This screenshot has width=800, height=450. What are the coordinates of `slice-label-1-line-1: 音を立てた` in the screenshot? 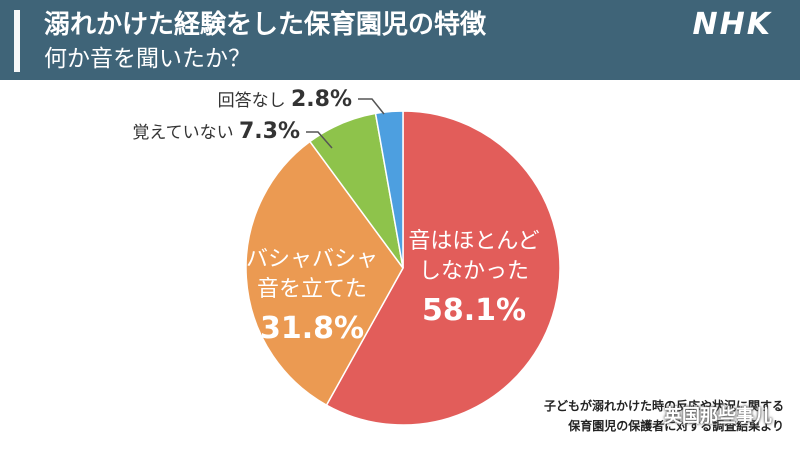 It's located at (312, 289).